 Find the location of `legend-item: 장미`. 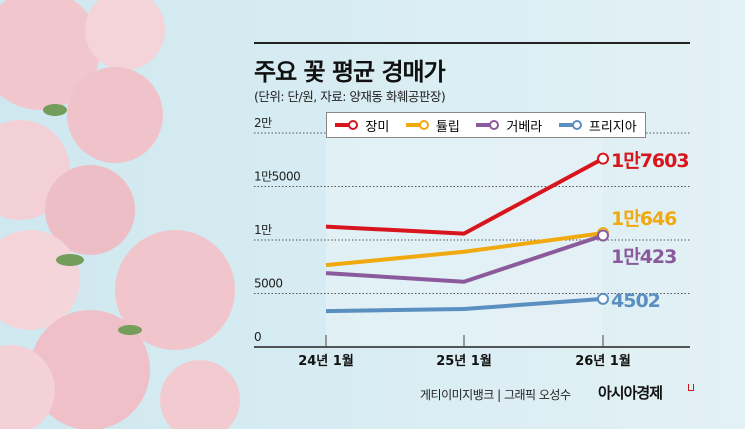

legend-item: 장미 is located at coordinates (362, 125).